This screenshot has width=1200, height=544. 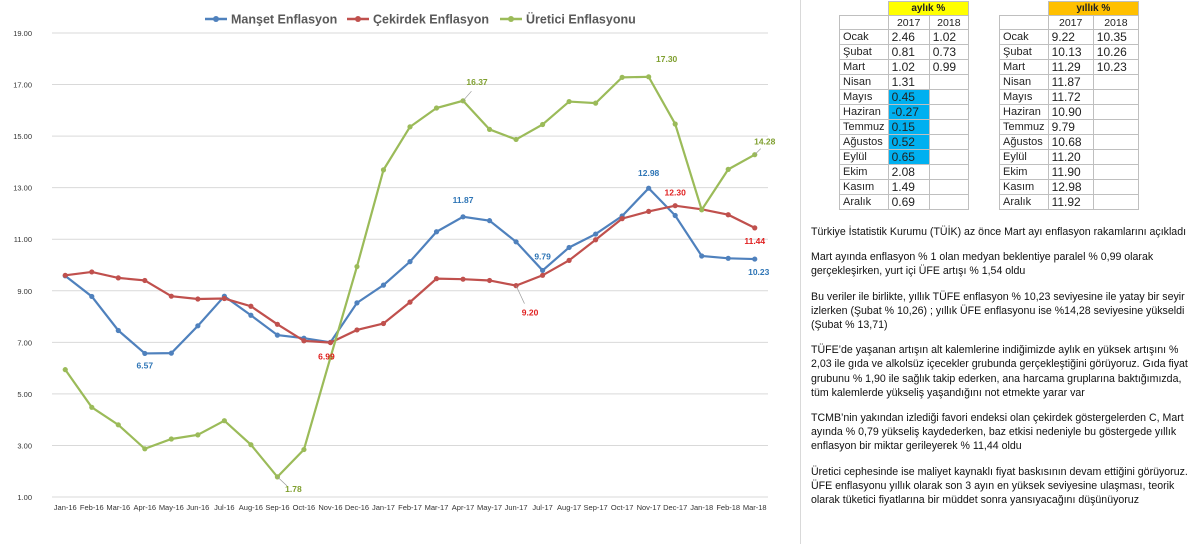 I want to click on table-title: yıllık %, so click(x=1093, y=8).